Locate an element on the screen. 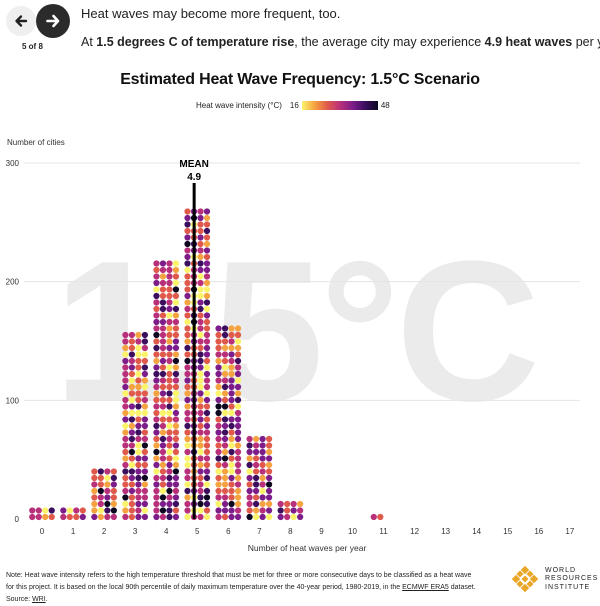 The image size is (600, 606). x-tick-2: 2 is located at coordinates (104, 531).